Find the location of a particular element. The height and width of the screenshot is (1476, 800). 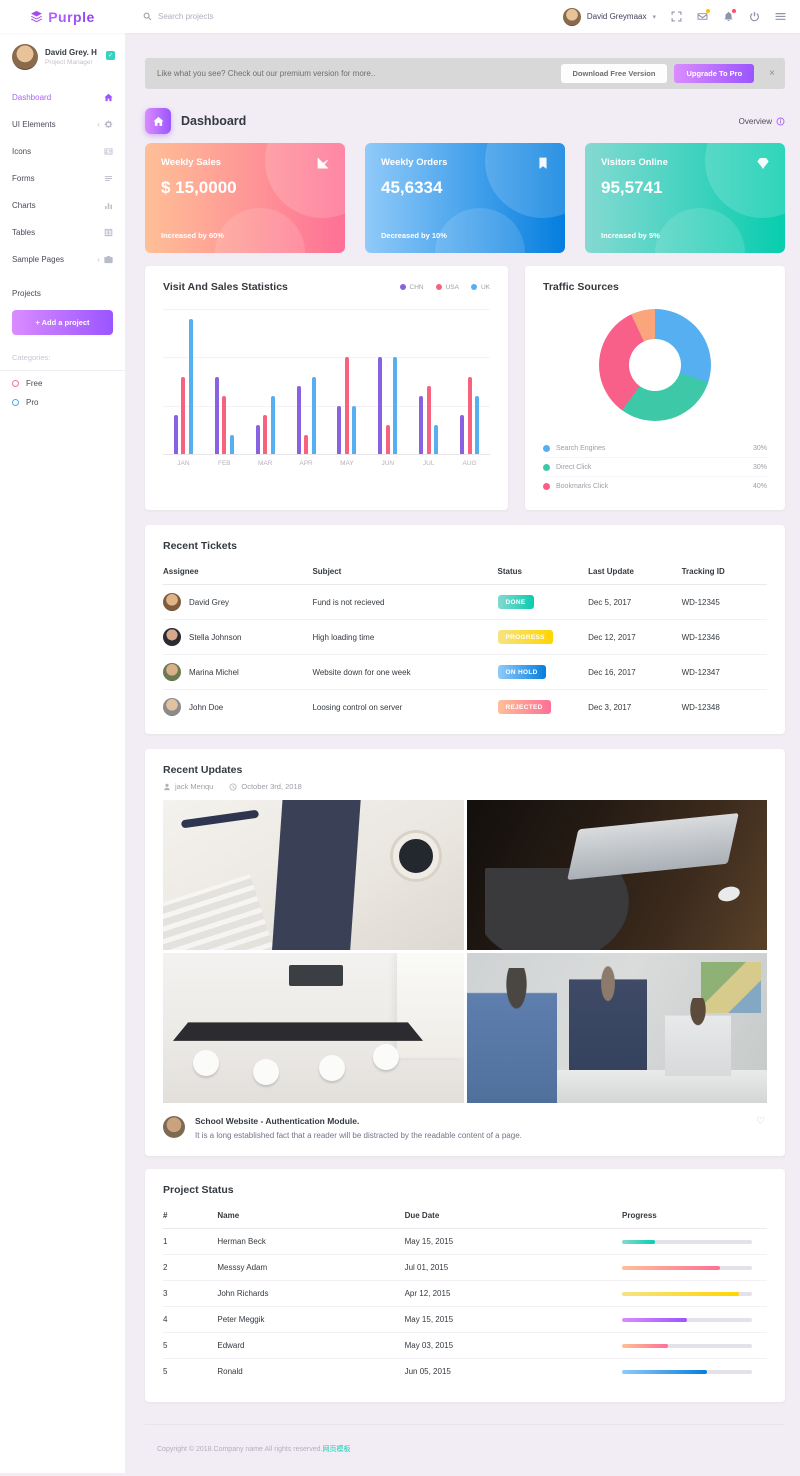

sidebar-item-sample-pages: Sample Pages ‹ is located at coordinates (62, 259).